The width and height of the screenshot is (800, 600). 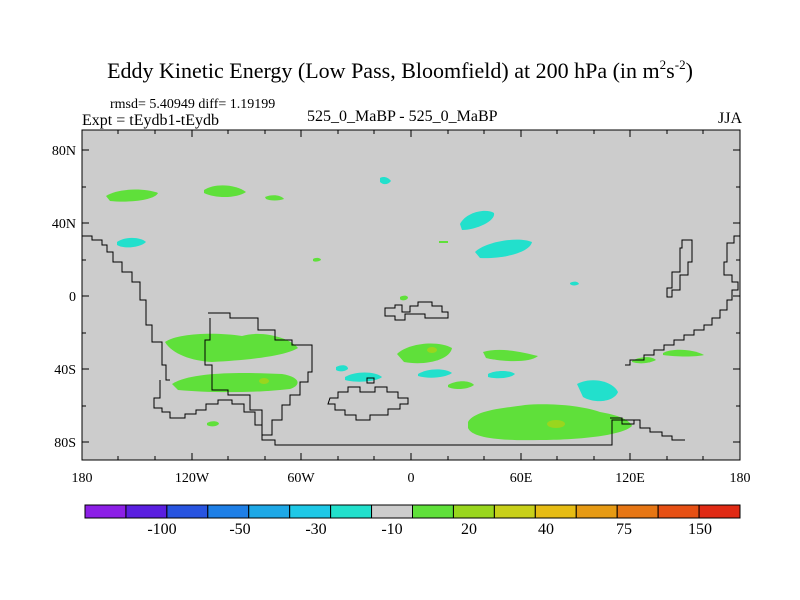 I want to click on lon-label: 120W, so click(x=192, y=478).